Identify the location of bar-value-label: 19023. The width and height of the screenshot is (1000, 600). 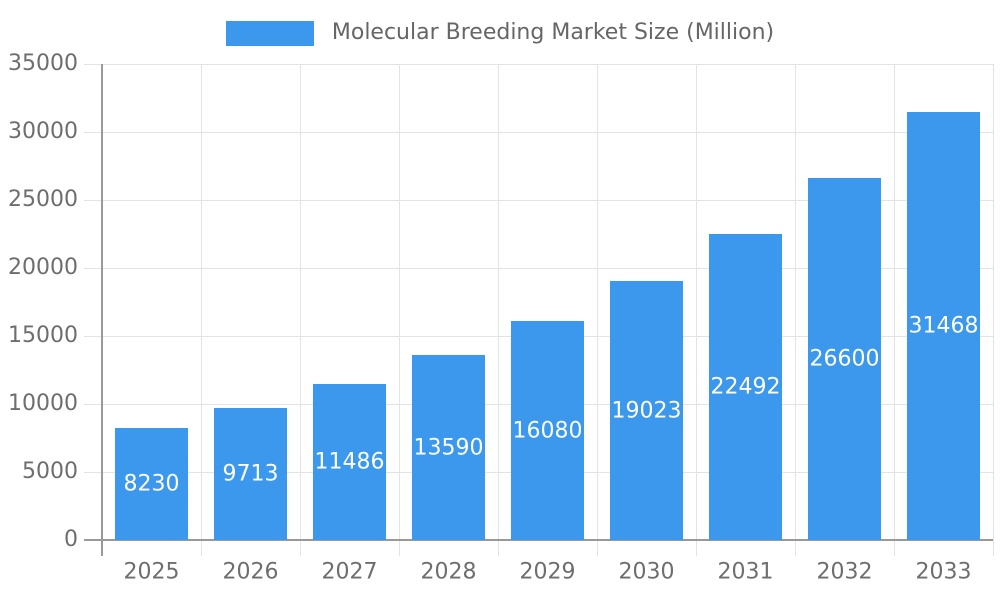
(646, 411).